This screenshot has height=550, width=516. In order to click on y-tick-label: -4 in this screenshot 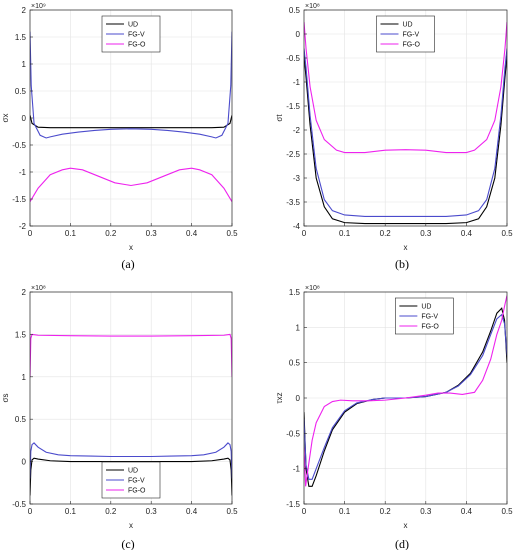, I will do `click(297, 226)`.